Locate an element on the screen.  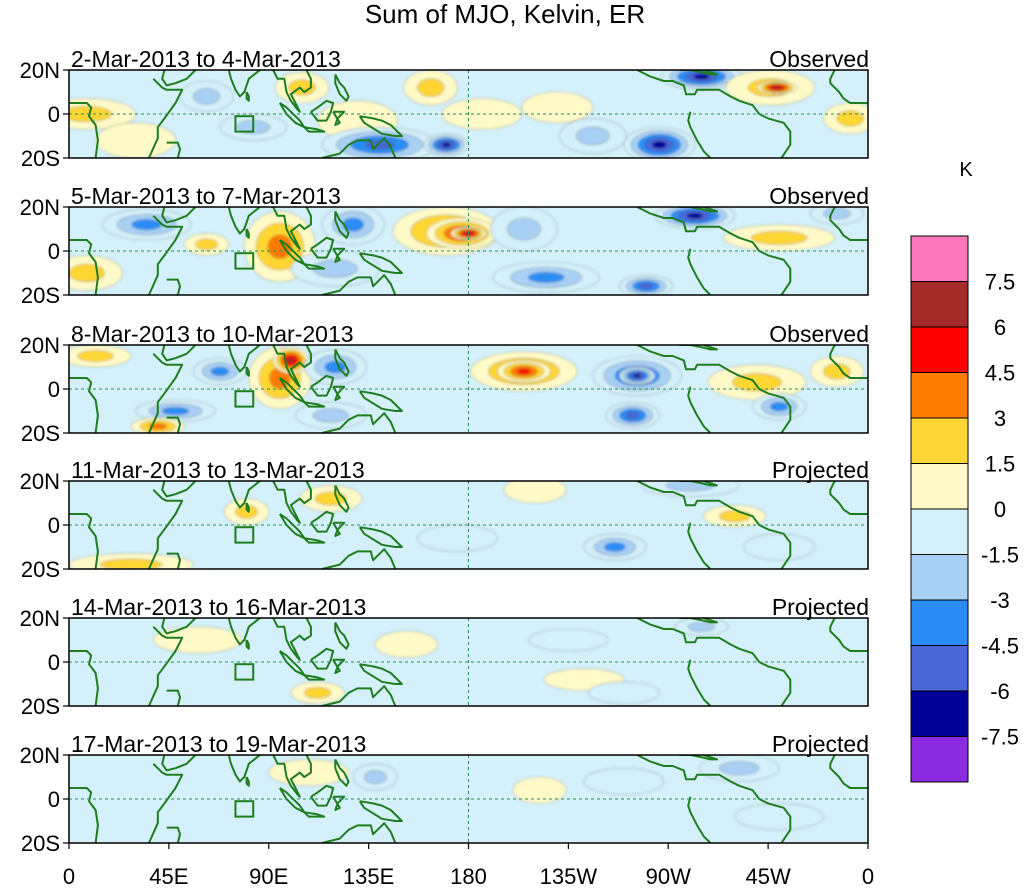
x-tick-label: 45W is located at coordinates (768, 876).